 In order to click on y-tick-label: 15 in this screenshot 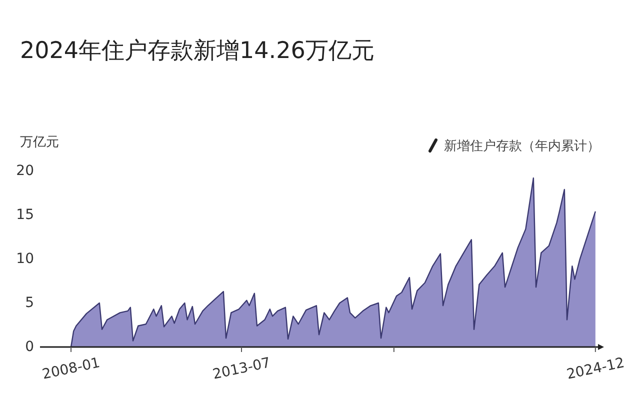, I will do `click(25, 215)`.